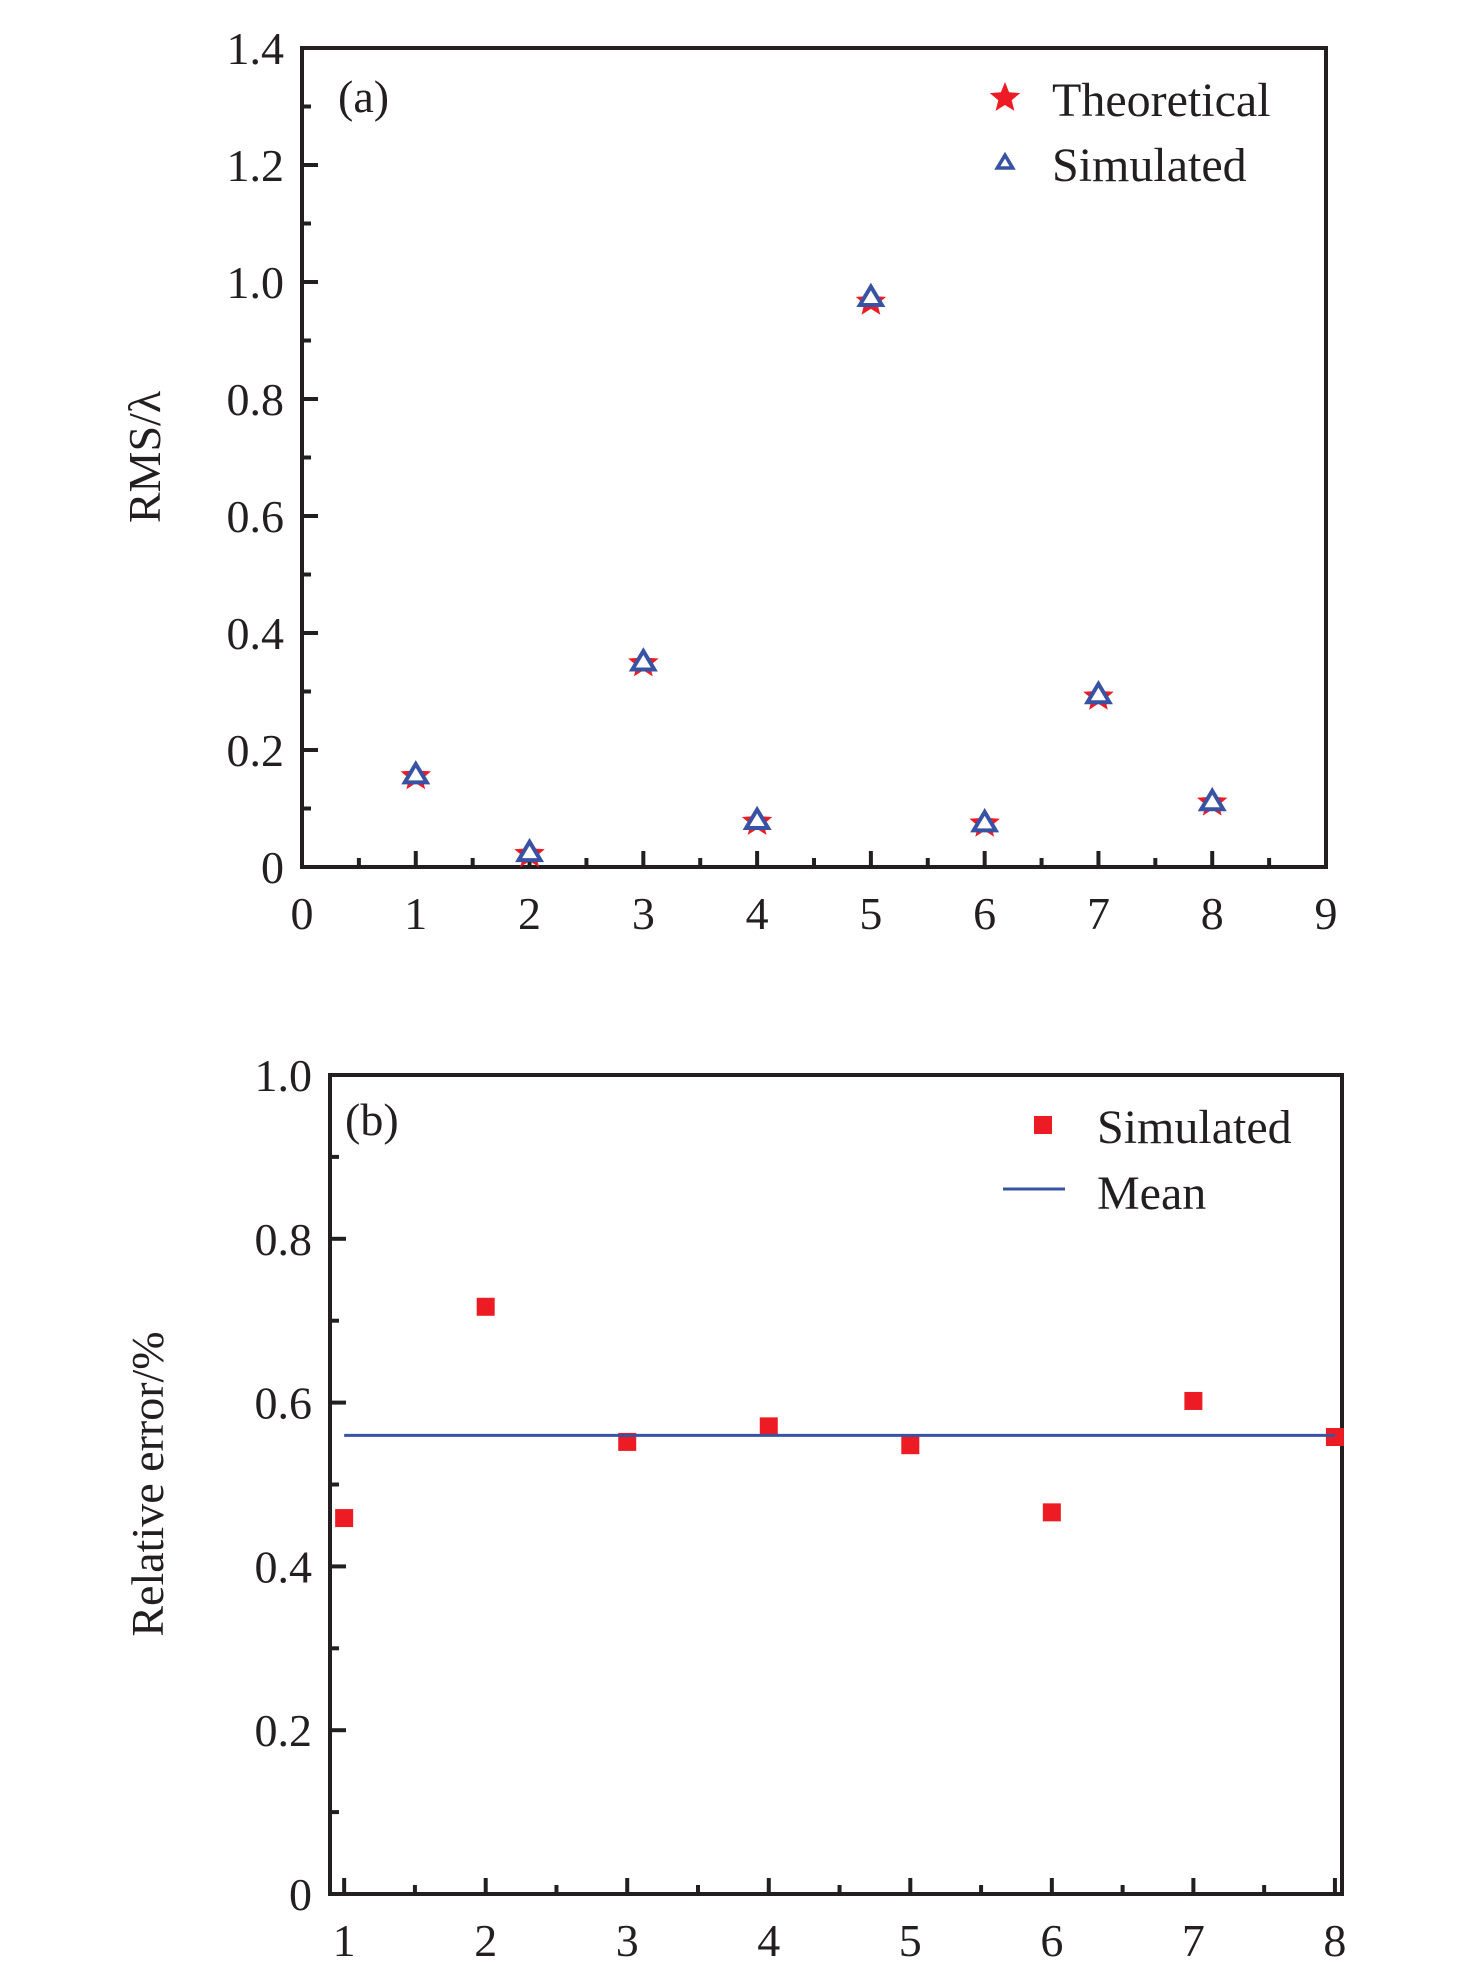 This screenshot has height=1988, width=1476. Describe the element at coordinates (147, 1483) in the screenshot. I see `y-axis-title: Relative error/%` at that location.